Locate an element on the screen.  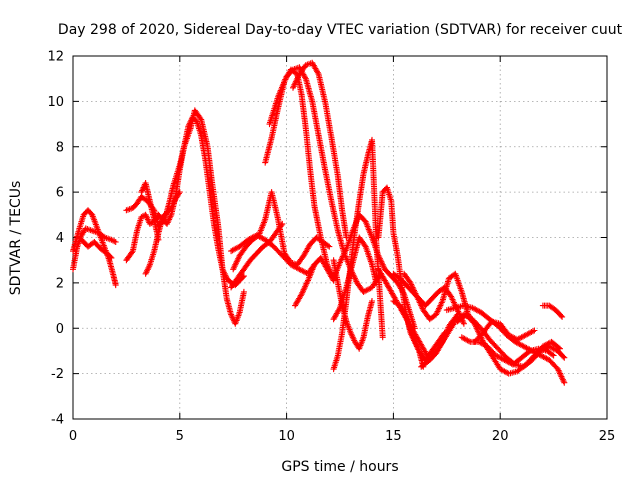
y-tick-label: 12 is located at coordinates (55, 57).